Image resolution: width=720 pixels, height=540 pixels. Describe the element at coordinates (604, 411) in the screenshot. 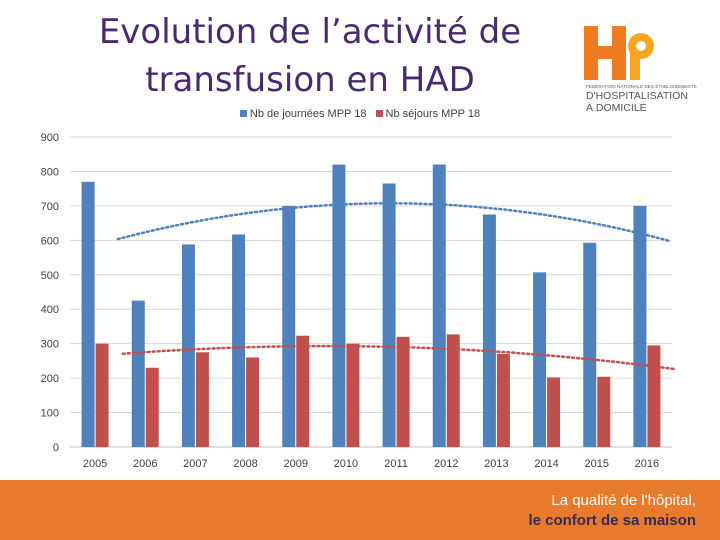

I see `bar-sejours-2015` at that location.